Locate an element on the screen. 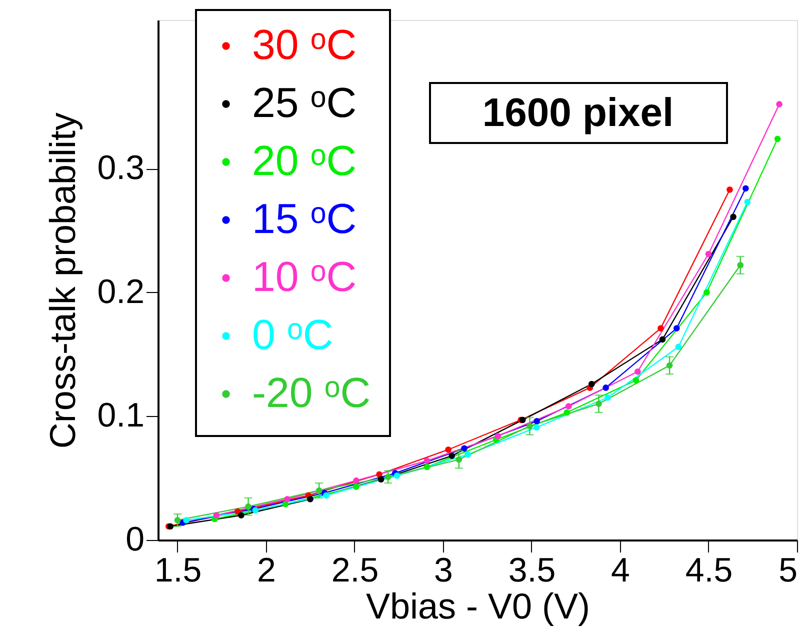 The width and height of the screenshot is (809, 630). x-tick-label: 4.5 is located at coordinates (709, 571).